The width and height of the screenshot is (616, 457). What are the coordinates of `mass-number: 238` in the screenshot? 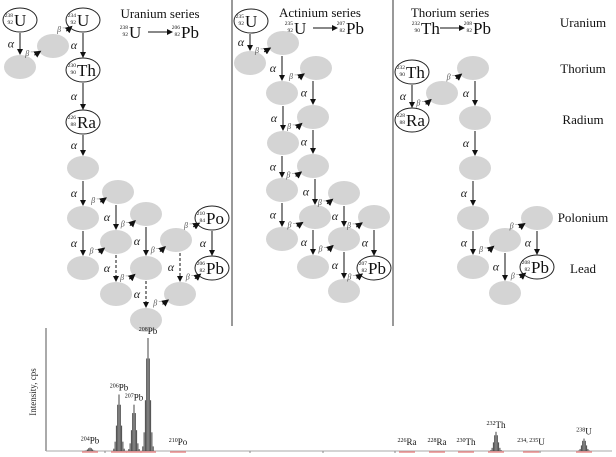 It's located at (9, 16).